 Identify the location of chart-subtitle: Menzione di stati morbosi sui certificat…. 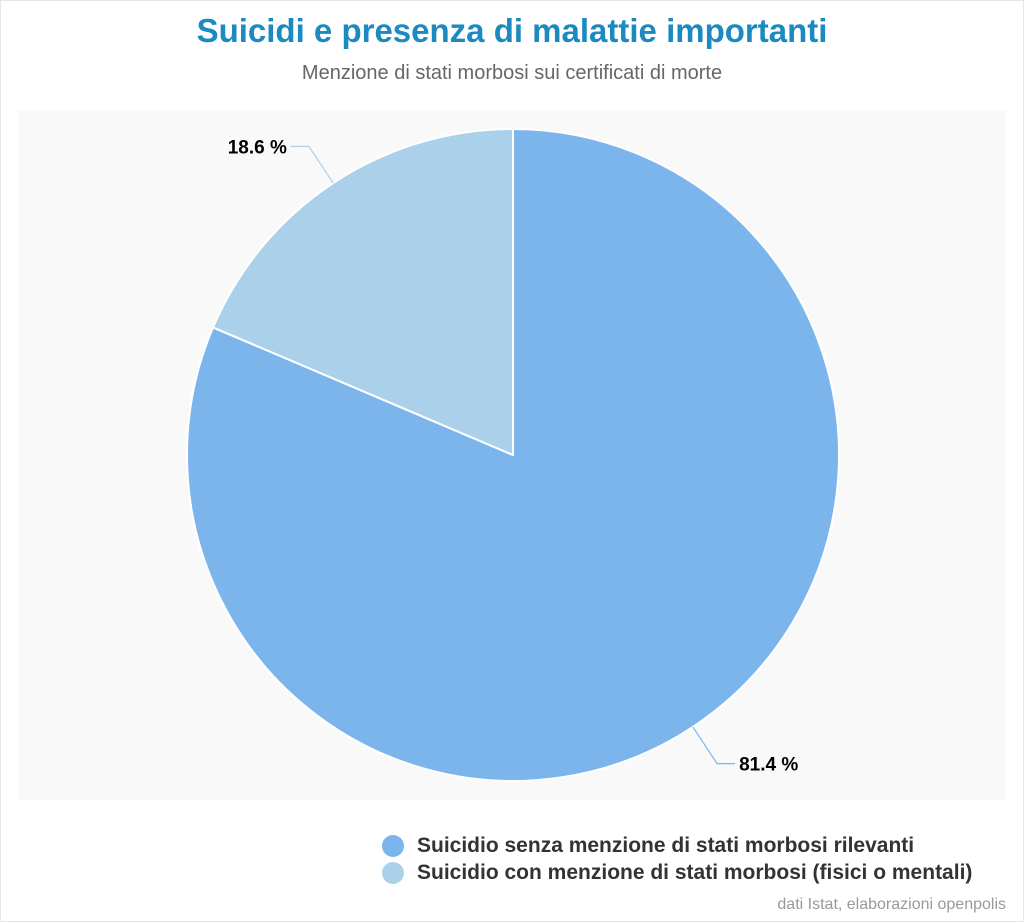
(512, 73).